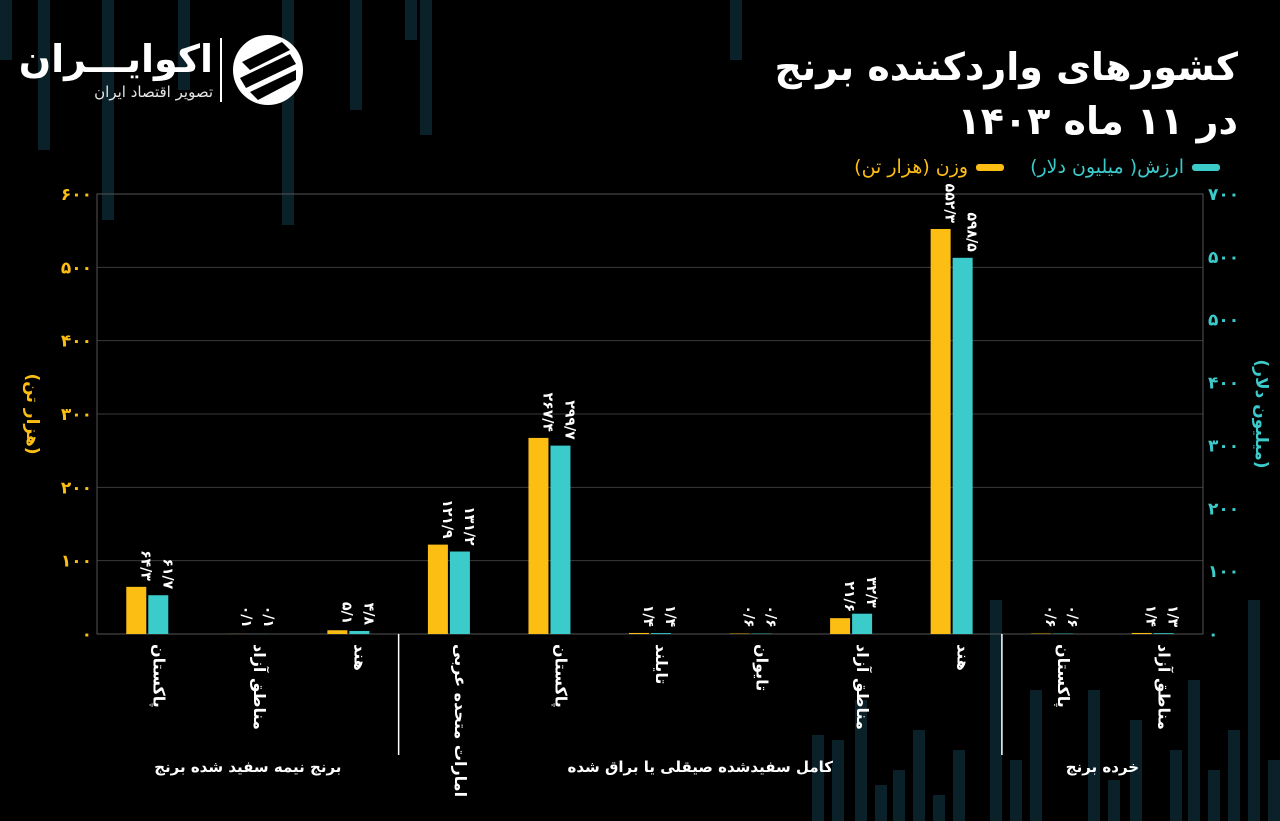 Image resolution: width=1280 pixels, height=821 pixels. Describe the element at coordinates (76, 195) in the screenshot. I see `left-tick-label: ۶۰۰` at that location.